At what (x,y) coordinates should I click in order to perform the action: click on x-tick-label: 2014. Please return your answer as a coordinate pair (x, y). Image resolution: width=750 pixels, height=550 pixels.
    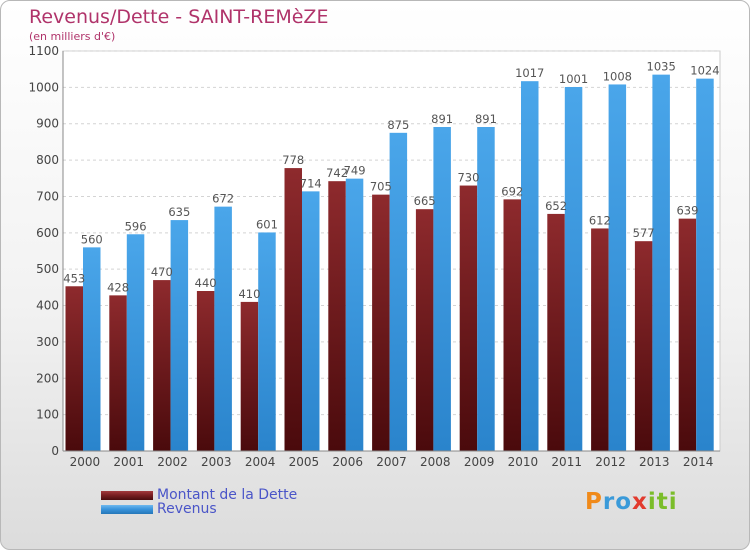
    Looking at the image, I should click on (698, 462).